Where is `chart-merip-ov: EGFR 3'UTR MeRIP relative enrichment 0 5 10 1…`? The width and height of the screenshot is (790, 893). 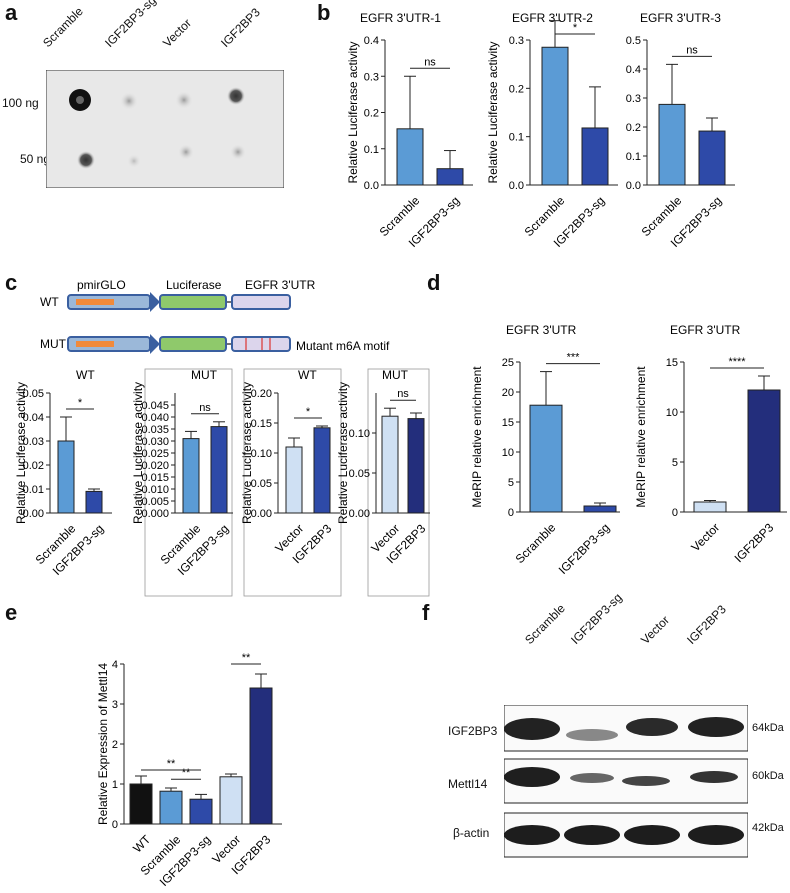
chart-merip-ov: EGFR 3'UTR MeRIP relative enrichment 0 5 10 1… is located at coordinates (710, 444).